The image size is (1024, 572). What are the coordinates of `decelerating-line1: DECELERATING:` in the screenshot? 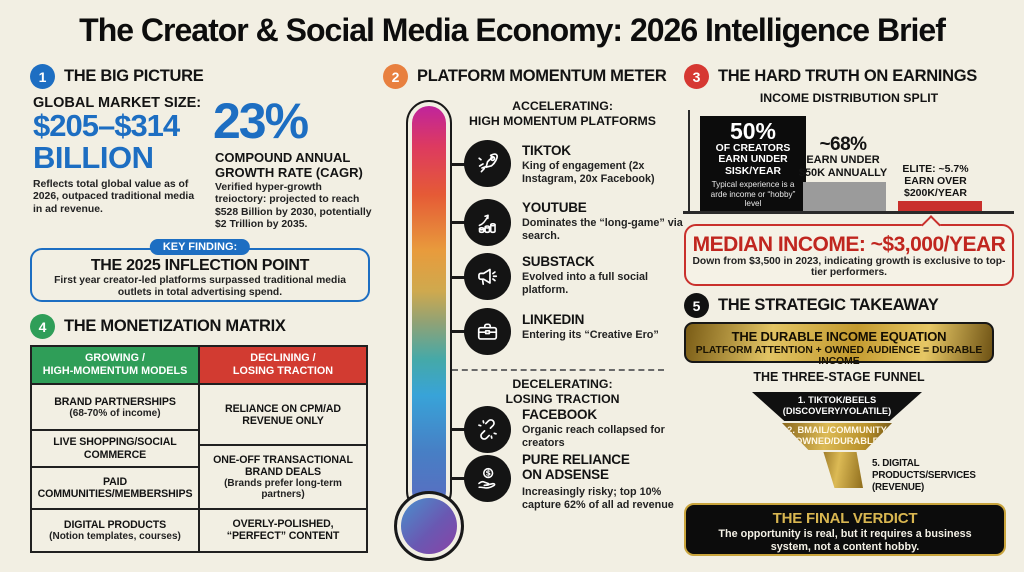 It's located at (562, 384).